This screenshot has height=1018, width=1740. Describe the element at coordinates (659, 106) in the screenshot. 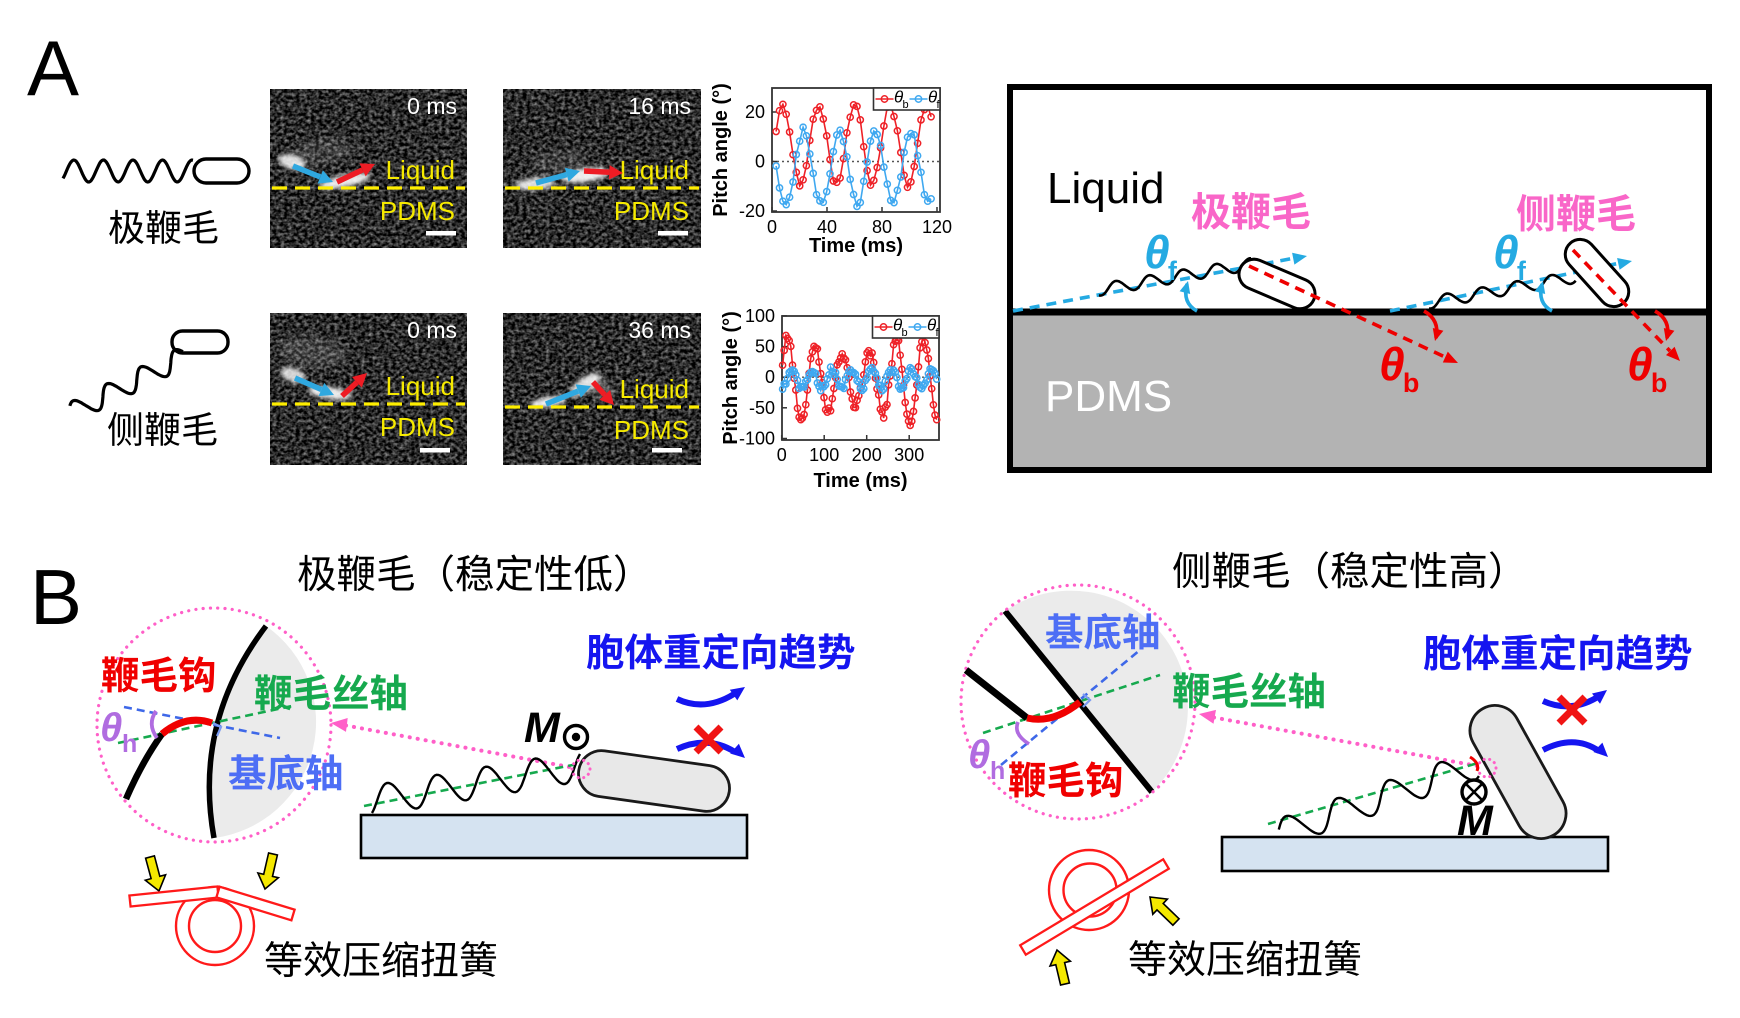

I see `svg-text: 16 ms` at that location.